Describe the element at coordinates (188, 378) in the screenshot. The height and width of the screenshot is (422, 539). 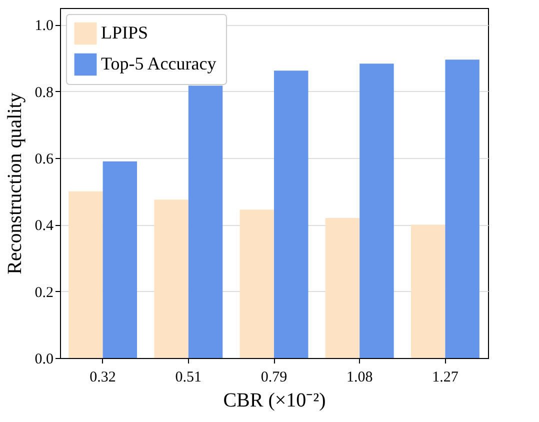
I see `x-tick-label: 0.51` at that location.